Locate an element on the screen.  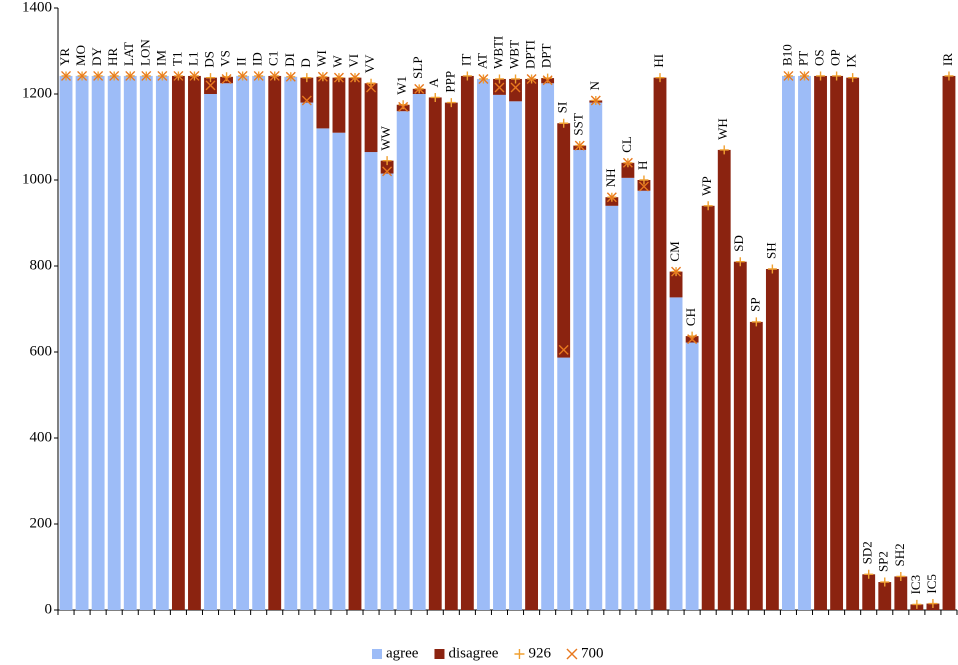
category-label: SP2 is located at coordinates (883, 561).